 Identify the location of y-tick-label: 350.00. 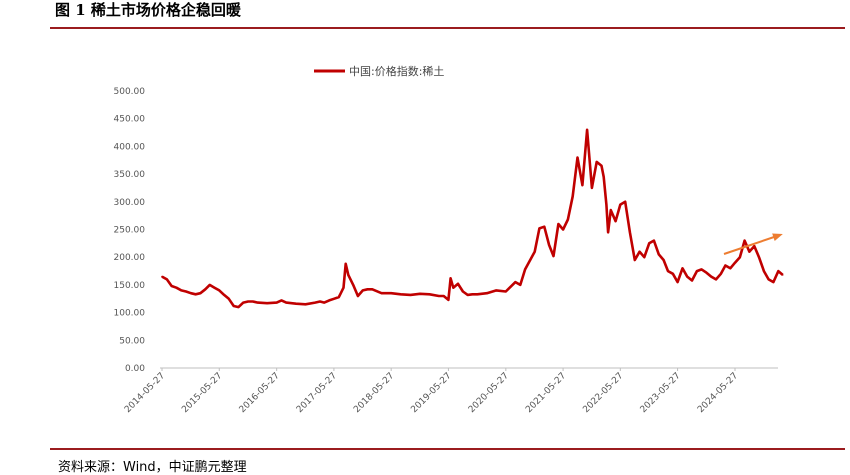
(130, 175).